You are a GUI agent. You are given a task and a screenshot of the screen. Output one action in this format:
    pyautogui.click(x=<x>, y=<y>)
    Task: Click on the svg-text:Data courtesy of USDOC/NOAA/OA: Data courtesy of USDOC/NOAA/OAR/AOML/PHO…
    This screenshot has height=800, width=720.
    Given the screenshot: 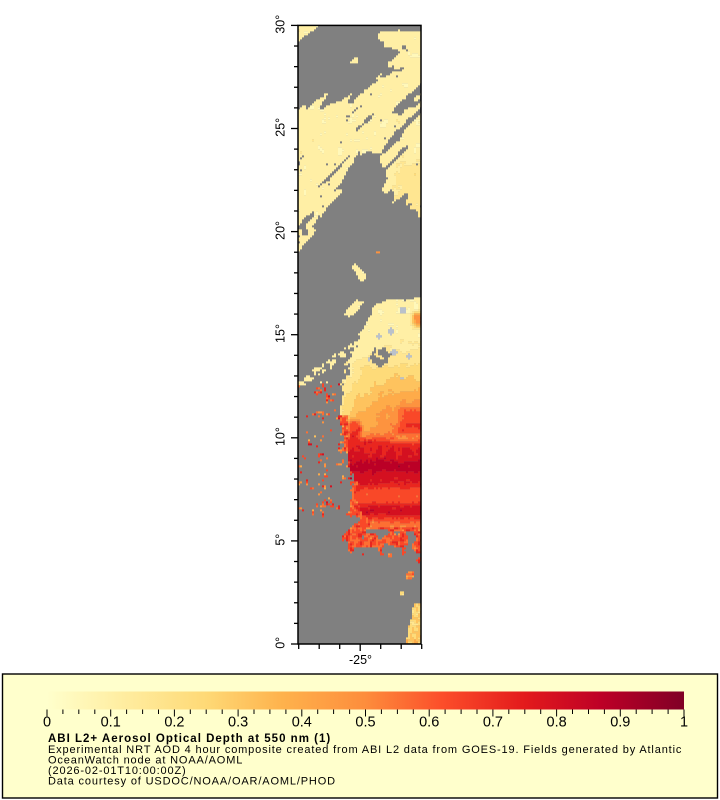 What is the action you would take?
    pyautogui.click(x=192, y=782)
    